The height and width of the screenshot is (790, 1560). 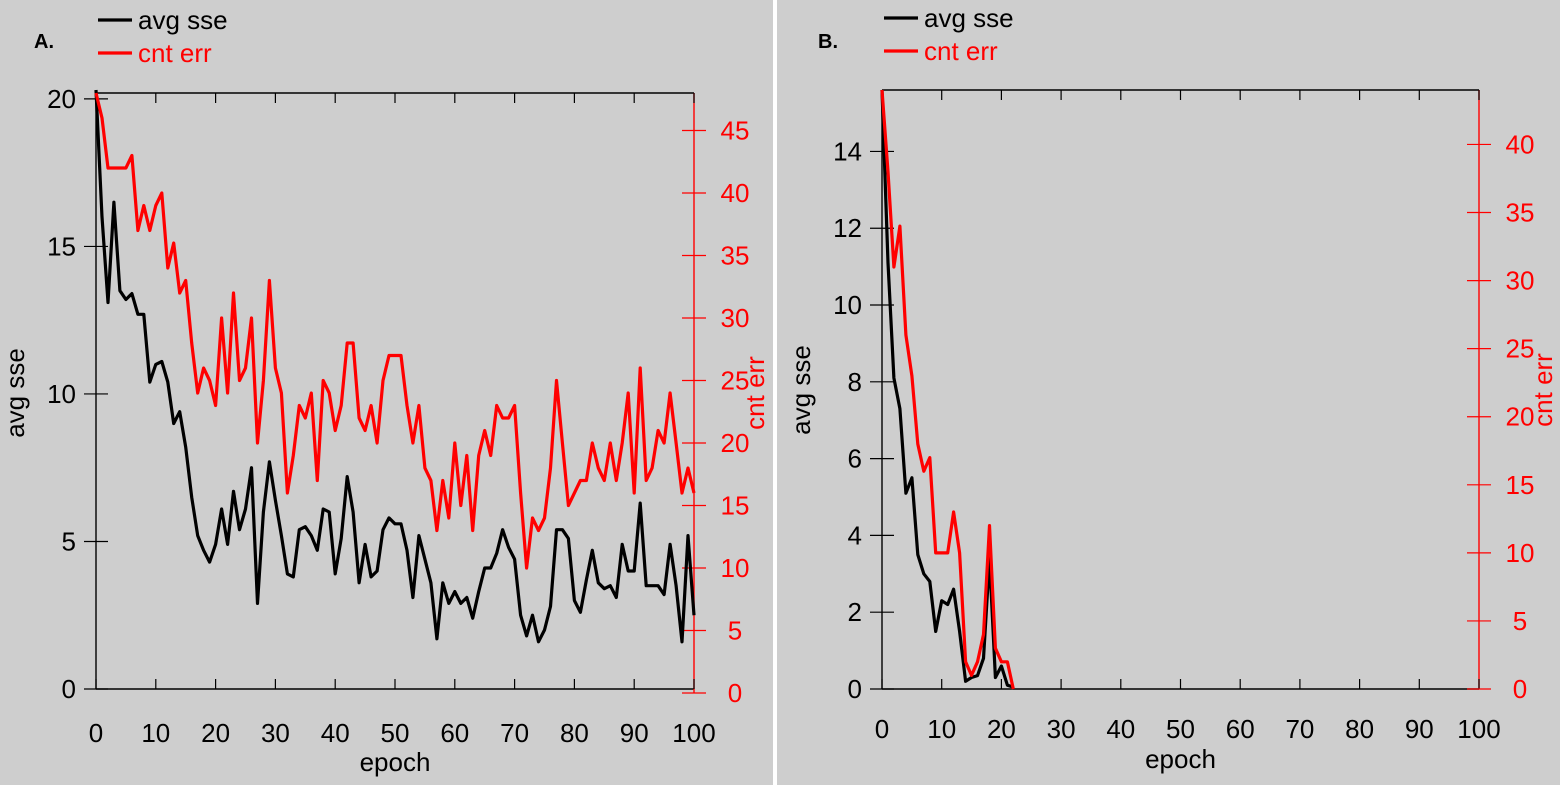 What do you see at coordinates (947, 389) in the screenshot?
I see `cnt-err-series-line` at bounding box center [947, 389].